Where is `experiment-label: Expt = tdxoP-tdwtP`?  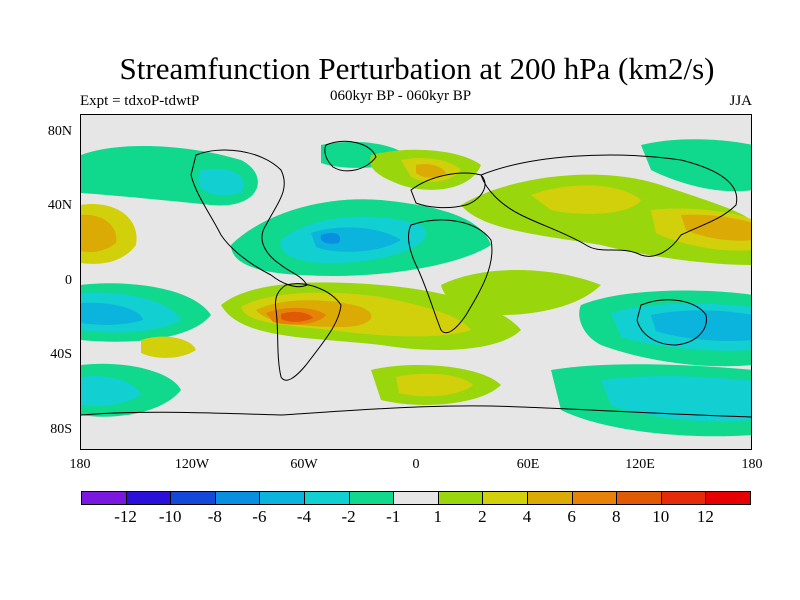 experiment-label: Expt = tdxoP-tdwtP is located at coordinates (140, 101).